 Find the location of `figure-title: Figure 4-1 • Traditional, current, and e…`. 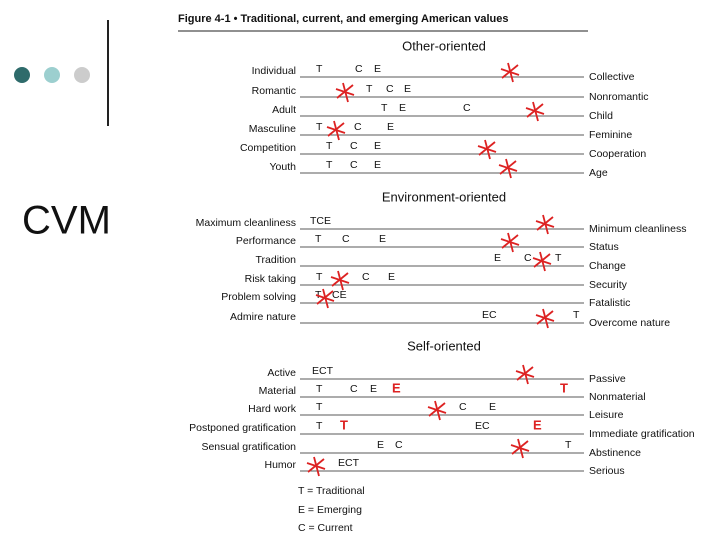

figure-title: Figure 4-1 • Traditional, current, and e… is located at coordinates (343, 19).